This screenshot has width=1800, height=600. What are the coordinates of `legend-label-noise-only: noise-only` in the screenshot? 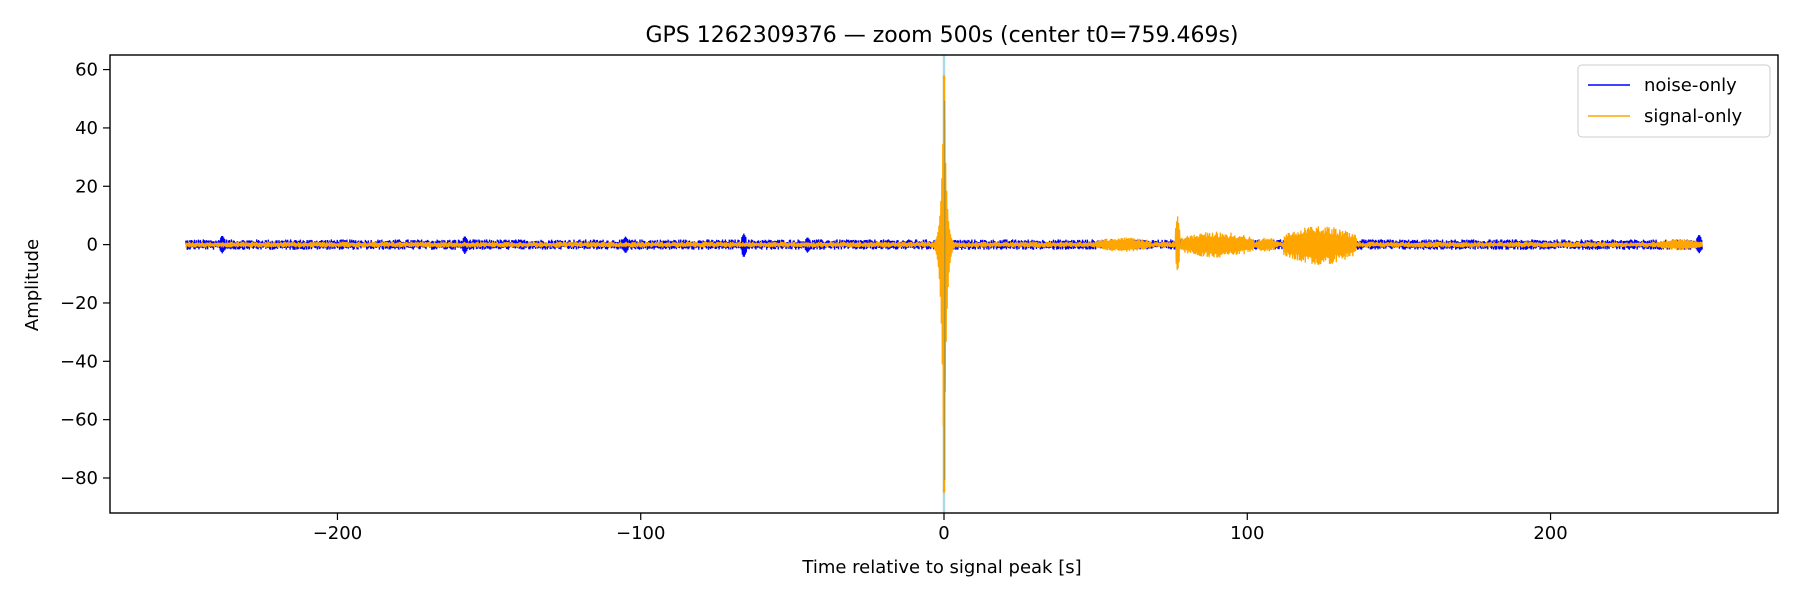 It's located at (1690, 85).